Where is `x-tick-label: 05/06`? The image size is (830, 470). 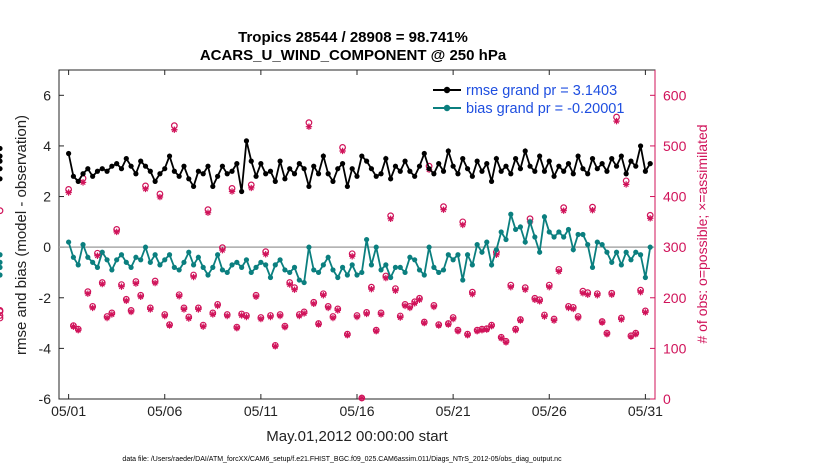 x-tick-label: 05/06 is located at coordinates (164, 411).